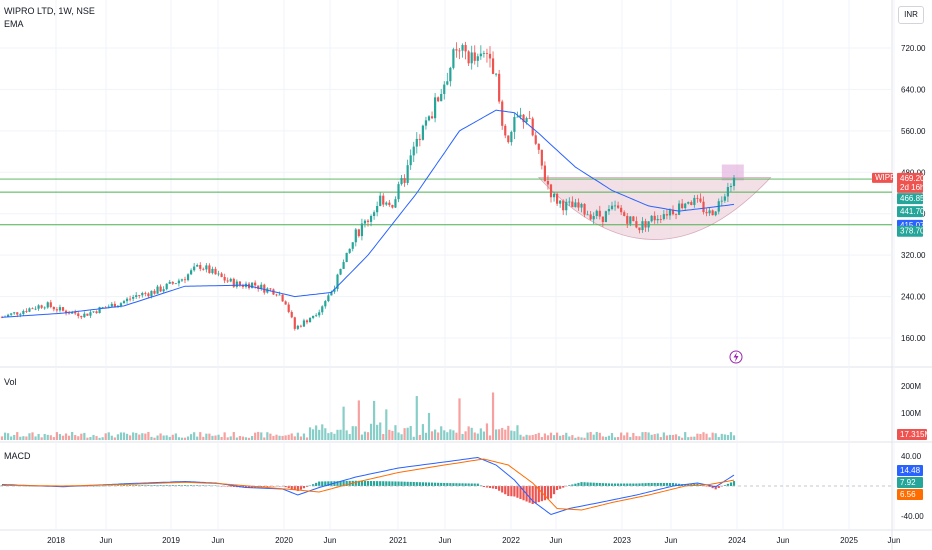 The width and height of the screenshot is (932, 550). I want to click on lightning-icon, so click(736, 357).